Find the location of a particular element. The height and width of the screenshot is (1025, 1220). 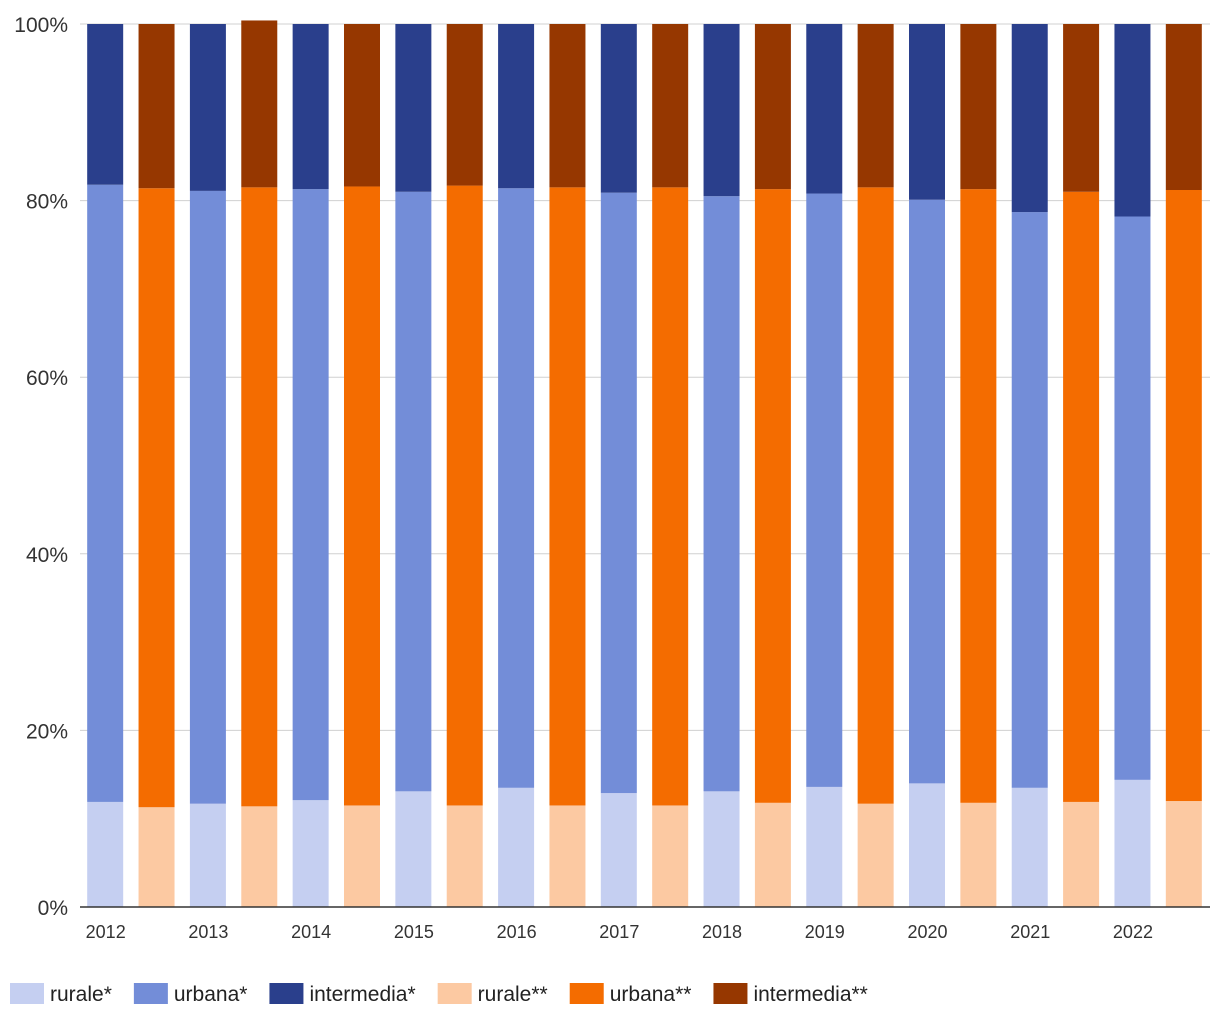

x-tick-label: 2018 is located at coordinates (722, 932).